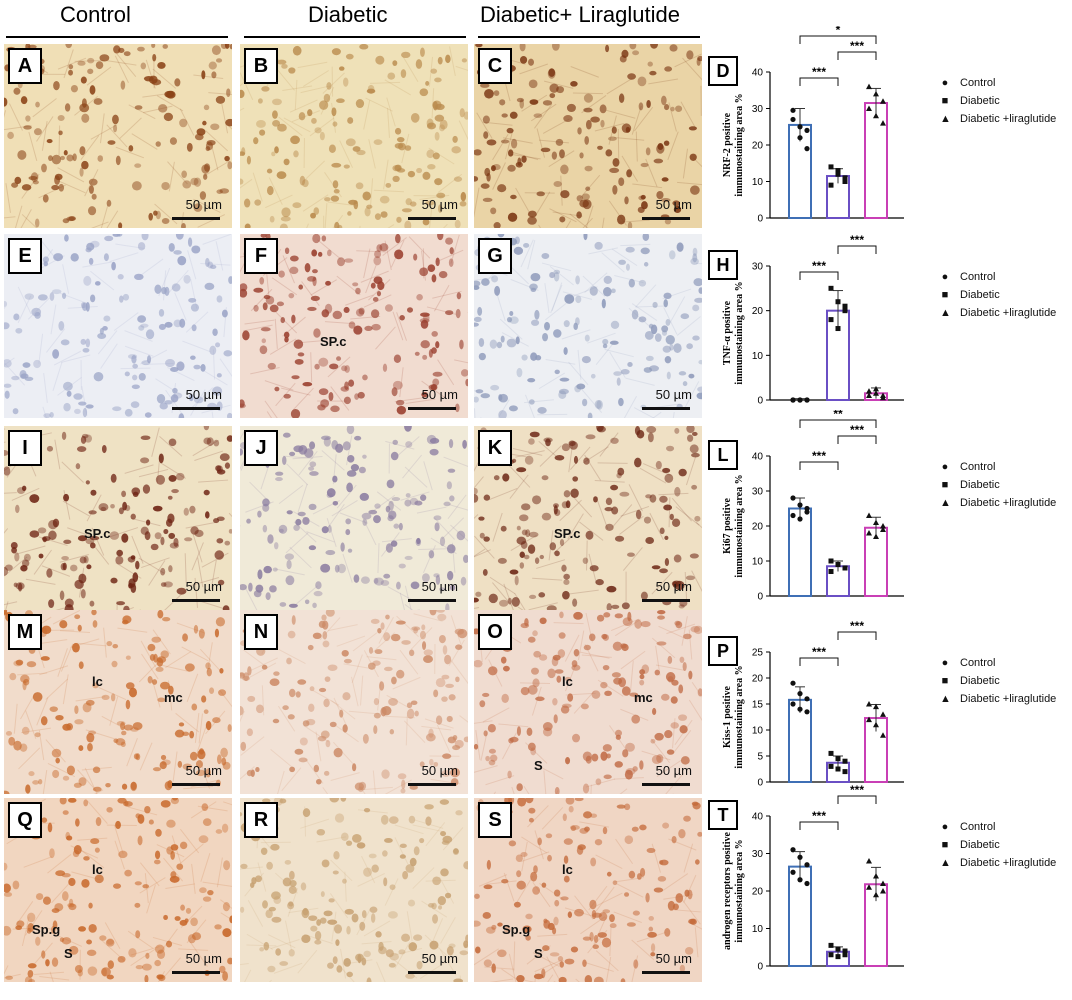  Describe the element at coordinates (261, 66) in the screenshot. I see `panel-label: B` at that location.